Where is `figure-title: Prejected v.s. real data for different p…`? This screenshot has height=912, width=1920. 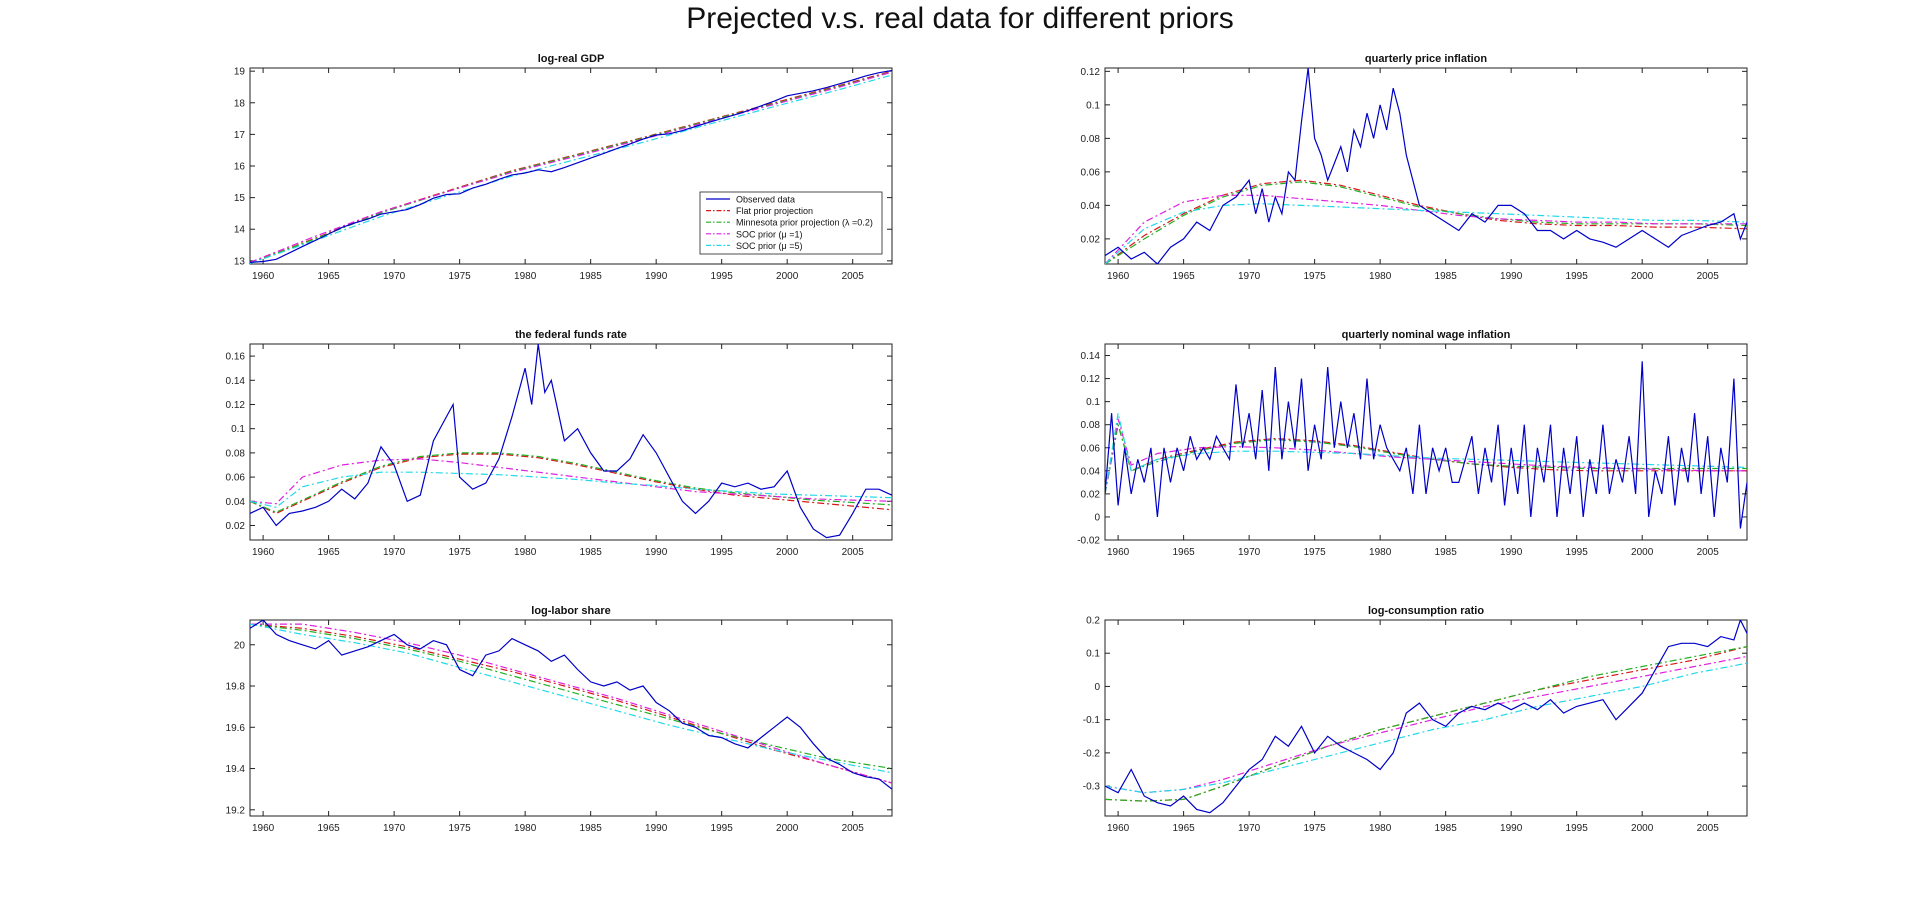
figure-title: Prejected v.s. real data for different p… is located at coordinates (960, 18).